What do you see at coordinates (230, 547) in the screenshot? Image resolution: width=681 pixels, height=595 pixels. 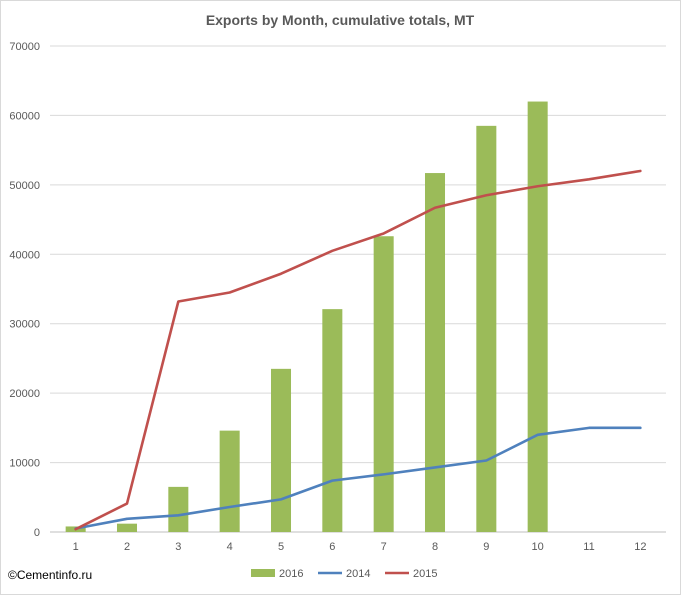 I see `x-tick-label: 4` at bounding box center [230, 547].